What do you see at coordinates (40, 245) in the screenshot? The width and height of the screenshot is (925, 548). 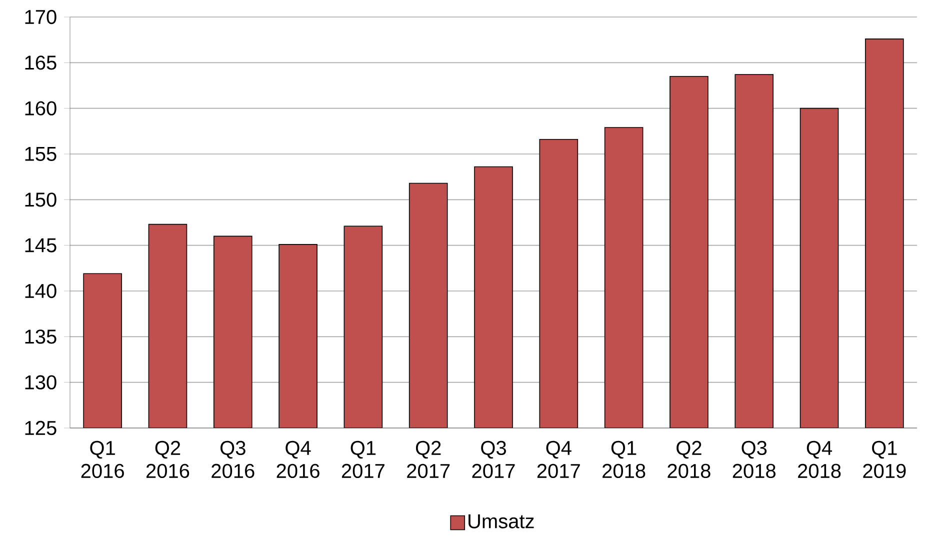 I see `y-tick-label: 145` at bounding box center [40, 245].